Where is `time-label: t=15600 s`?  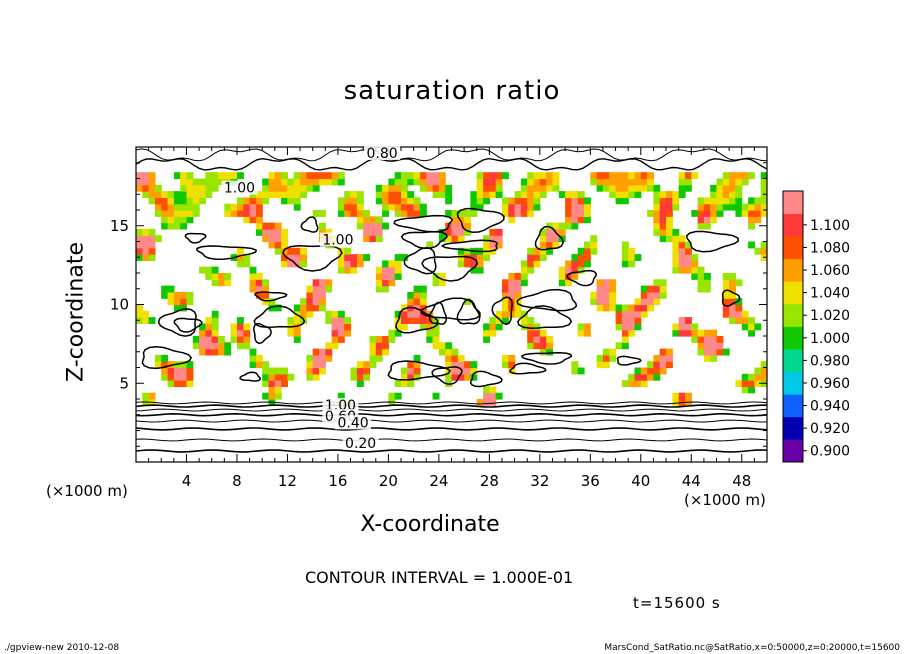
time-label: t=15600 s is located at coordinates (677, 603).